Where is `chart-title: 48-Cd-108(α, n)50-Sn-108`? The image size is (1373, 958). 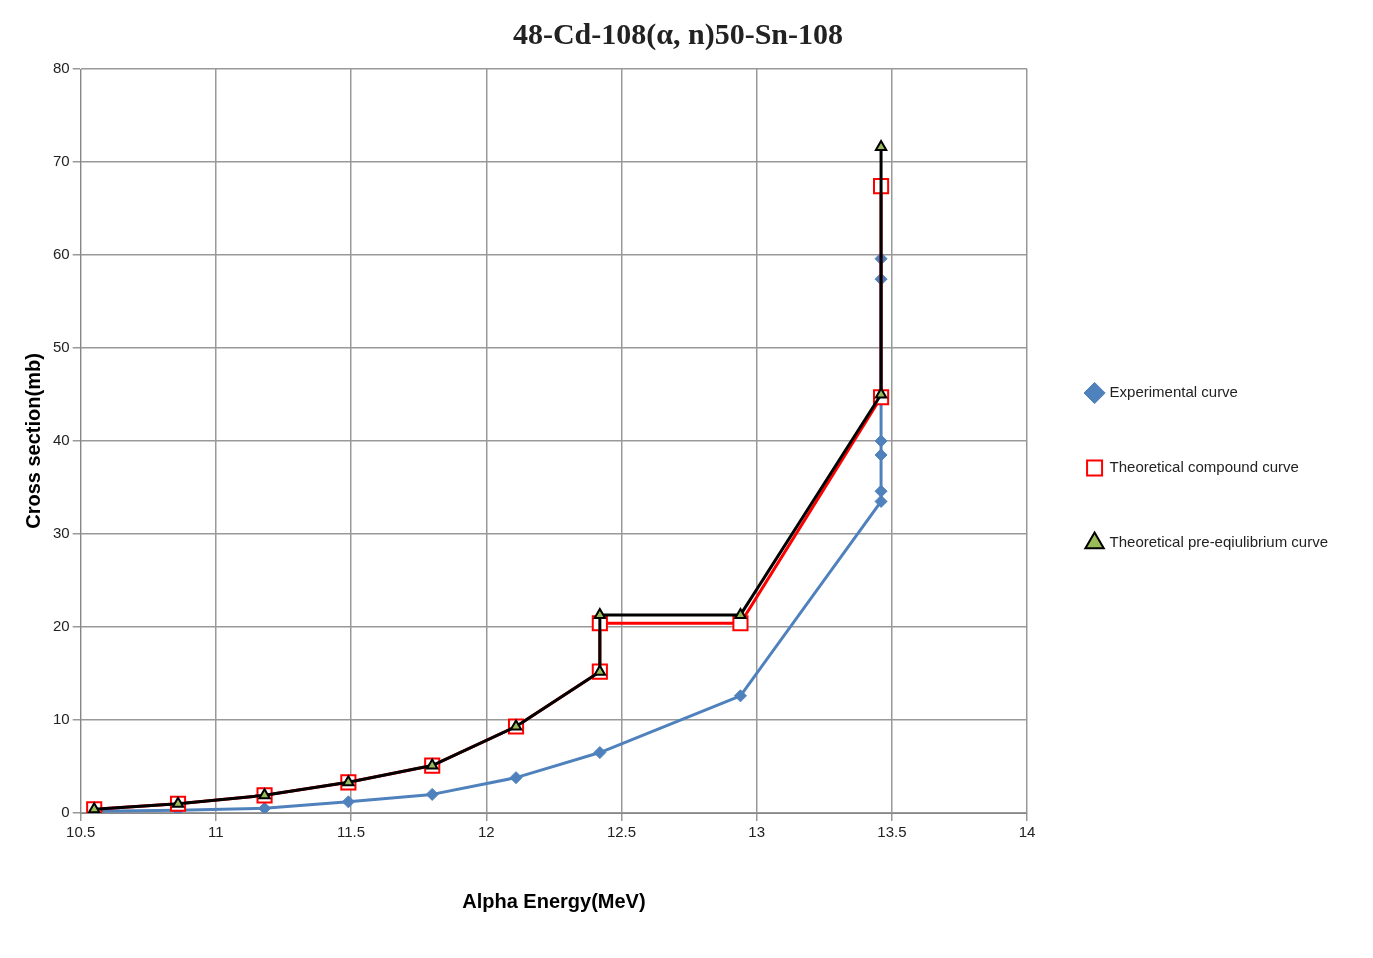 chart-title: 48-Cd-108(α, n)50-Sn-108 is located at coordinates (678, 33).